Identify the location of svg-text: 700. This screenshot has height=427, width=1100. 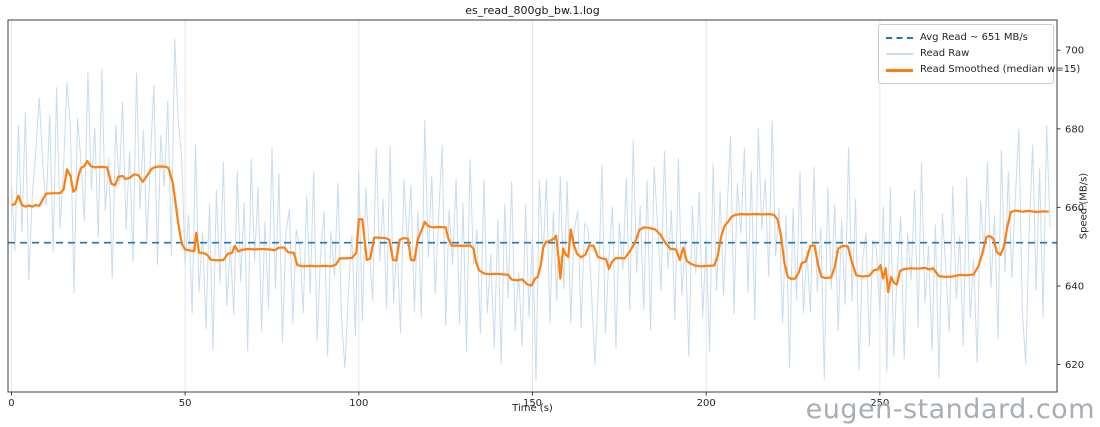
(1074, 51).